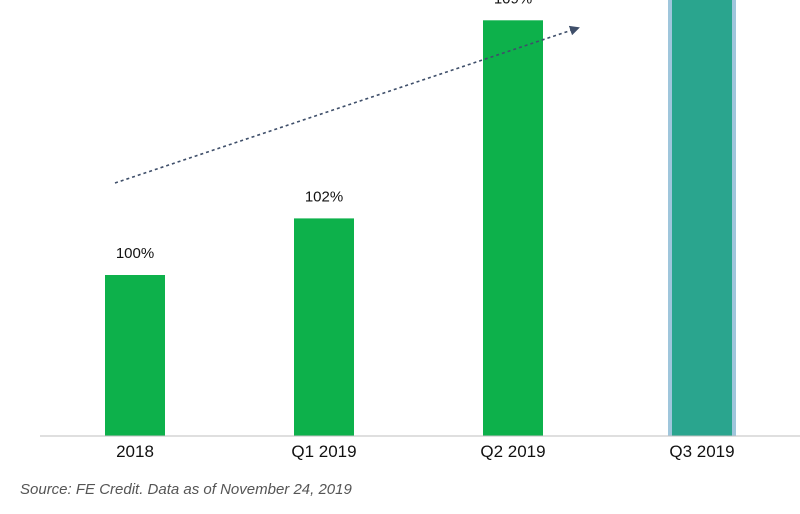 This screenshot has height=514, width=800. What do you see at coordinates (702, 218) in the screenshot?
I see `bar-q3-2019` at bounding box center [702, 218].